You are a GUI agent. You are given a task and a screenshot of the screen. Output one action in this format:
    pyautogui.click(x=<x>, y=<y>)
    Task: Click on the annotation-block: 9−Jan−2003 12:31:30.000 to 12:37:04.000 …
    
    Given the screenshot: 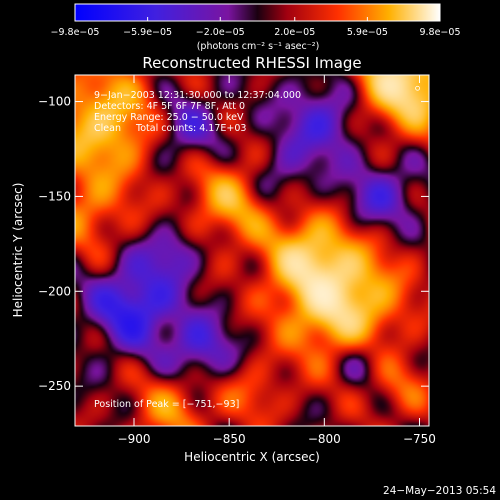 What is the action you would take?
    pyautogui.click(x=197, y=112)
    